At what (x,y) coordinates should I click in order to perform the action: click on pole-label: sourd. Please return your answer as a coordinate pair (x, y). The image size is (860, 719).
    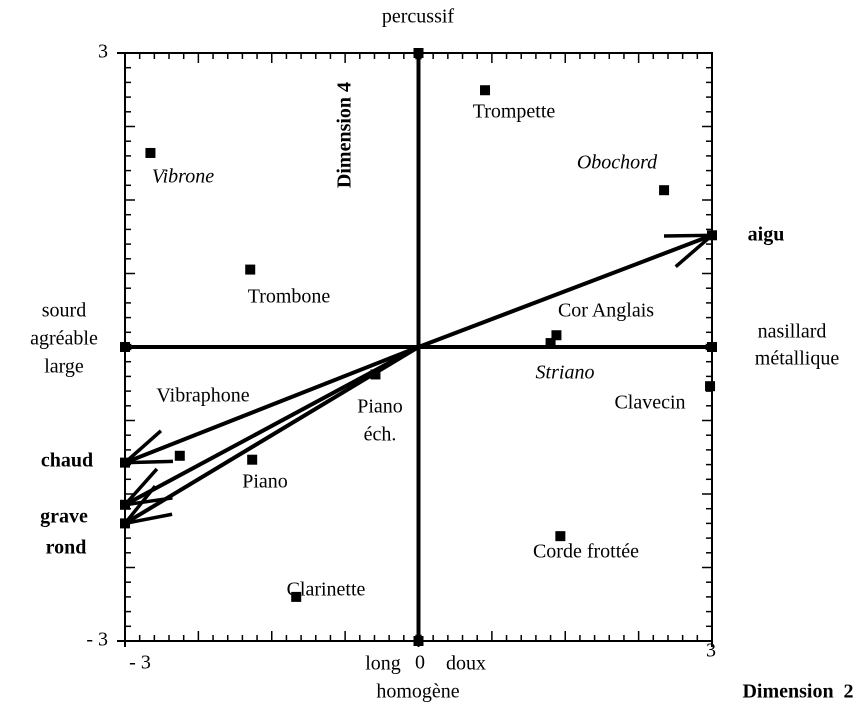
    Looking at the image, I should click on (64, 311).